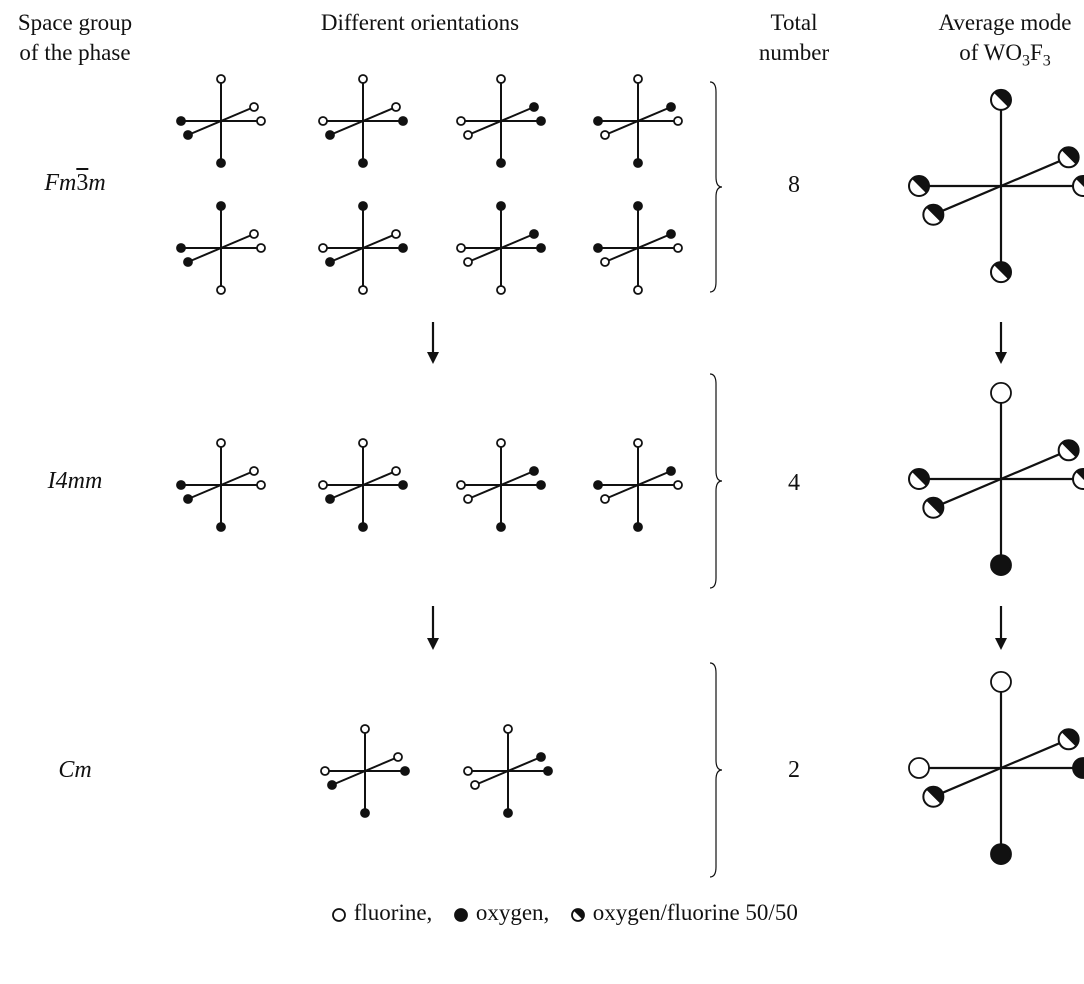  I want to click on average-header-line2: of WO3F3, so click(994, 57).